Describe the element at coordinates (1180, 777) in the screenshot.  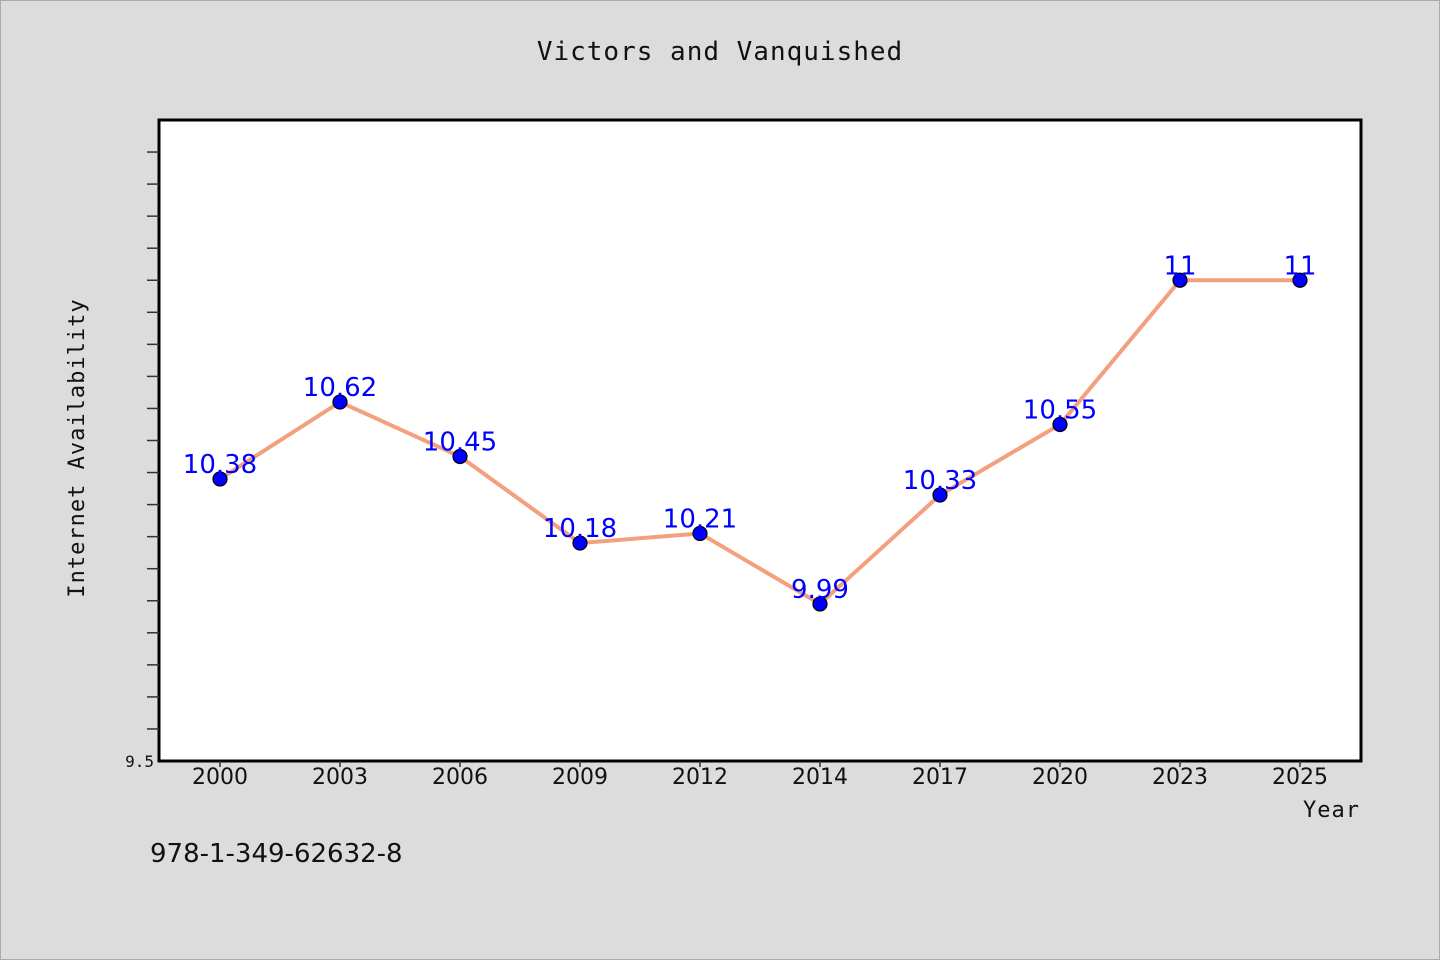
I see `x-tick-label: 2023` at that location.